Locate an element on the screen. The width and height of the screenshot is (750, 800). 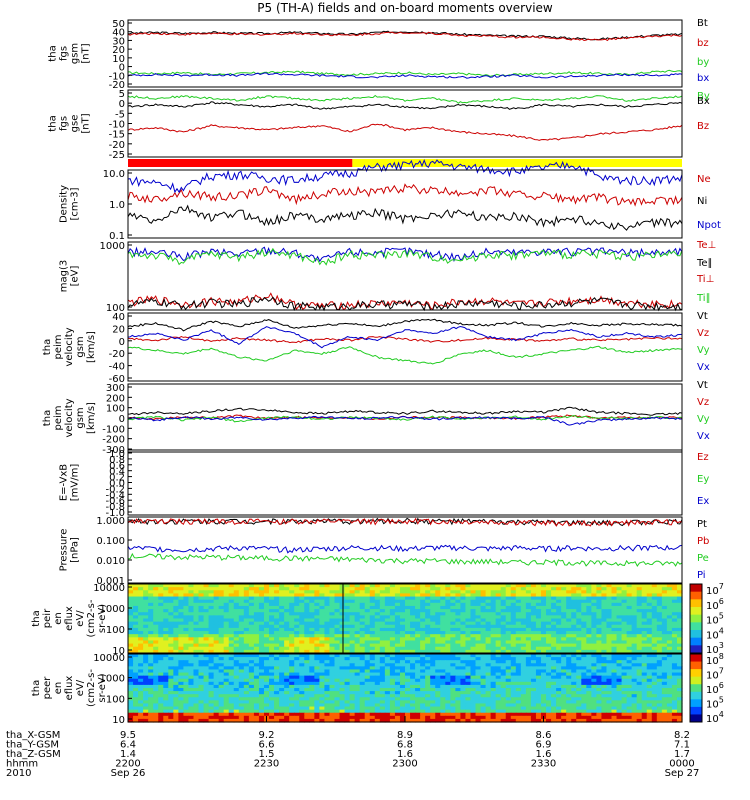
colorbar-tick: 104 is located at coordinates (715, 633).